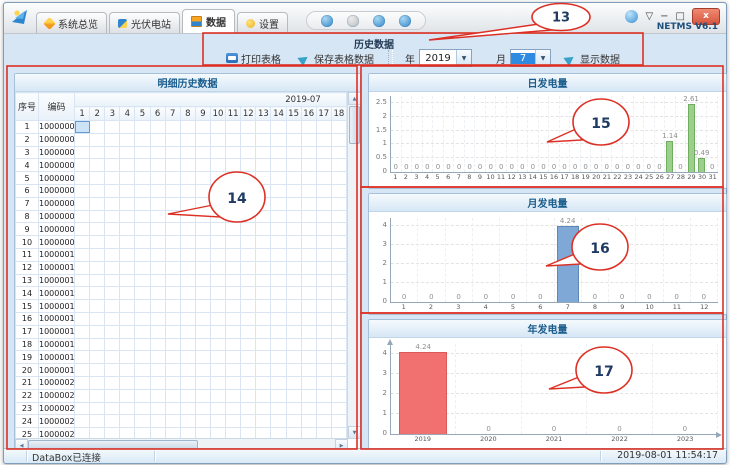 The image size is (730, 465). I want to click on row-number-cell: 19, so click(27, 357).